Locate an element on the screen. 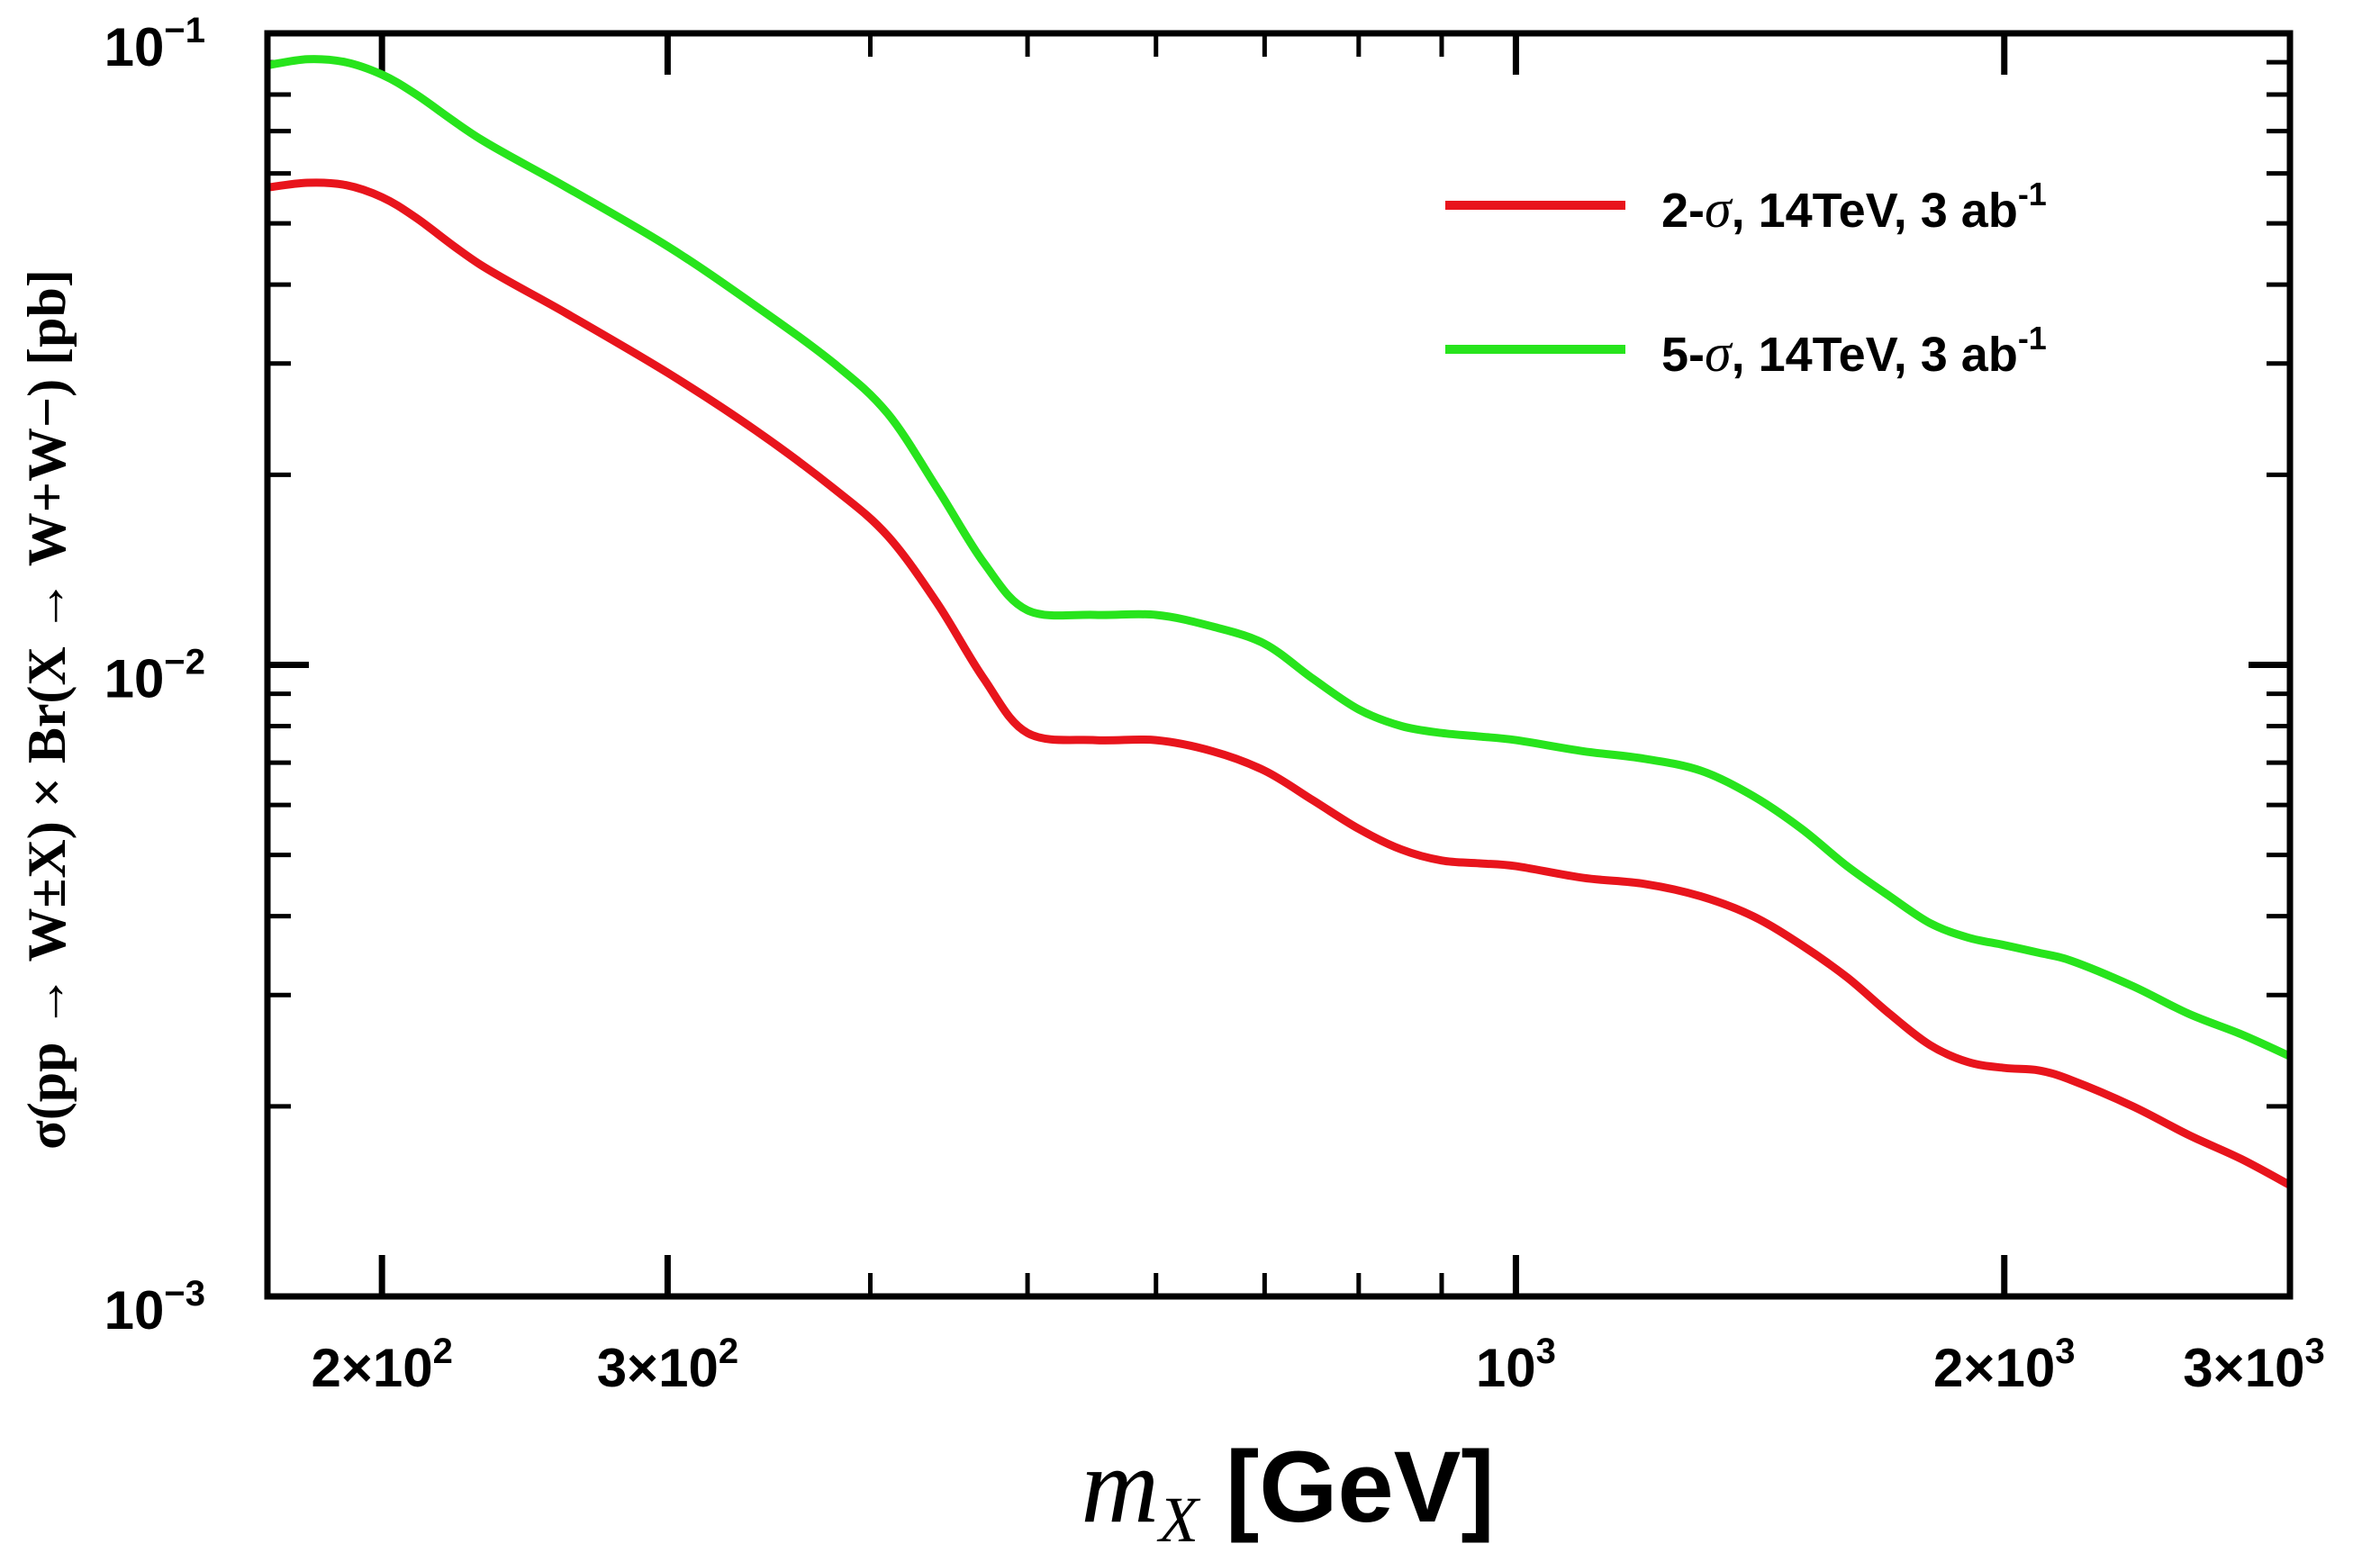 The width and height of the screenshot is (2380, 1562). y-axis-title: σ(pp → W±X) × Br(X → W+W−) [pb] is located at coordinates (47, 709).